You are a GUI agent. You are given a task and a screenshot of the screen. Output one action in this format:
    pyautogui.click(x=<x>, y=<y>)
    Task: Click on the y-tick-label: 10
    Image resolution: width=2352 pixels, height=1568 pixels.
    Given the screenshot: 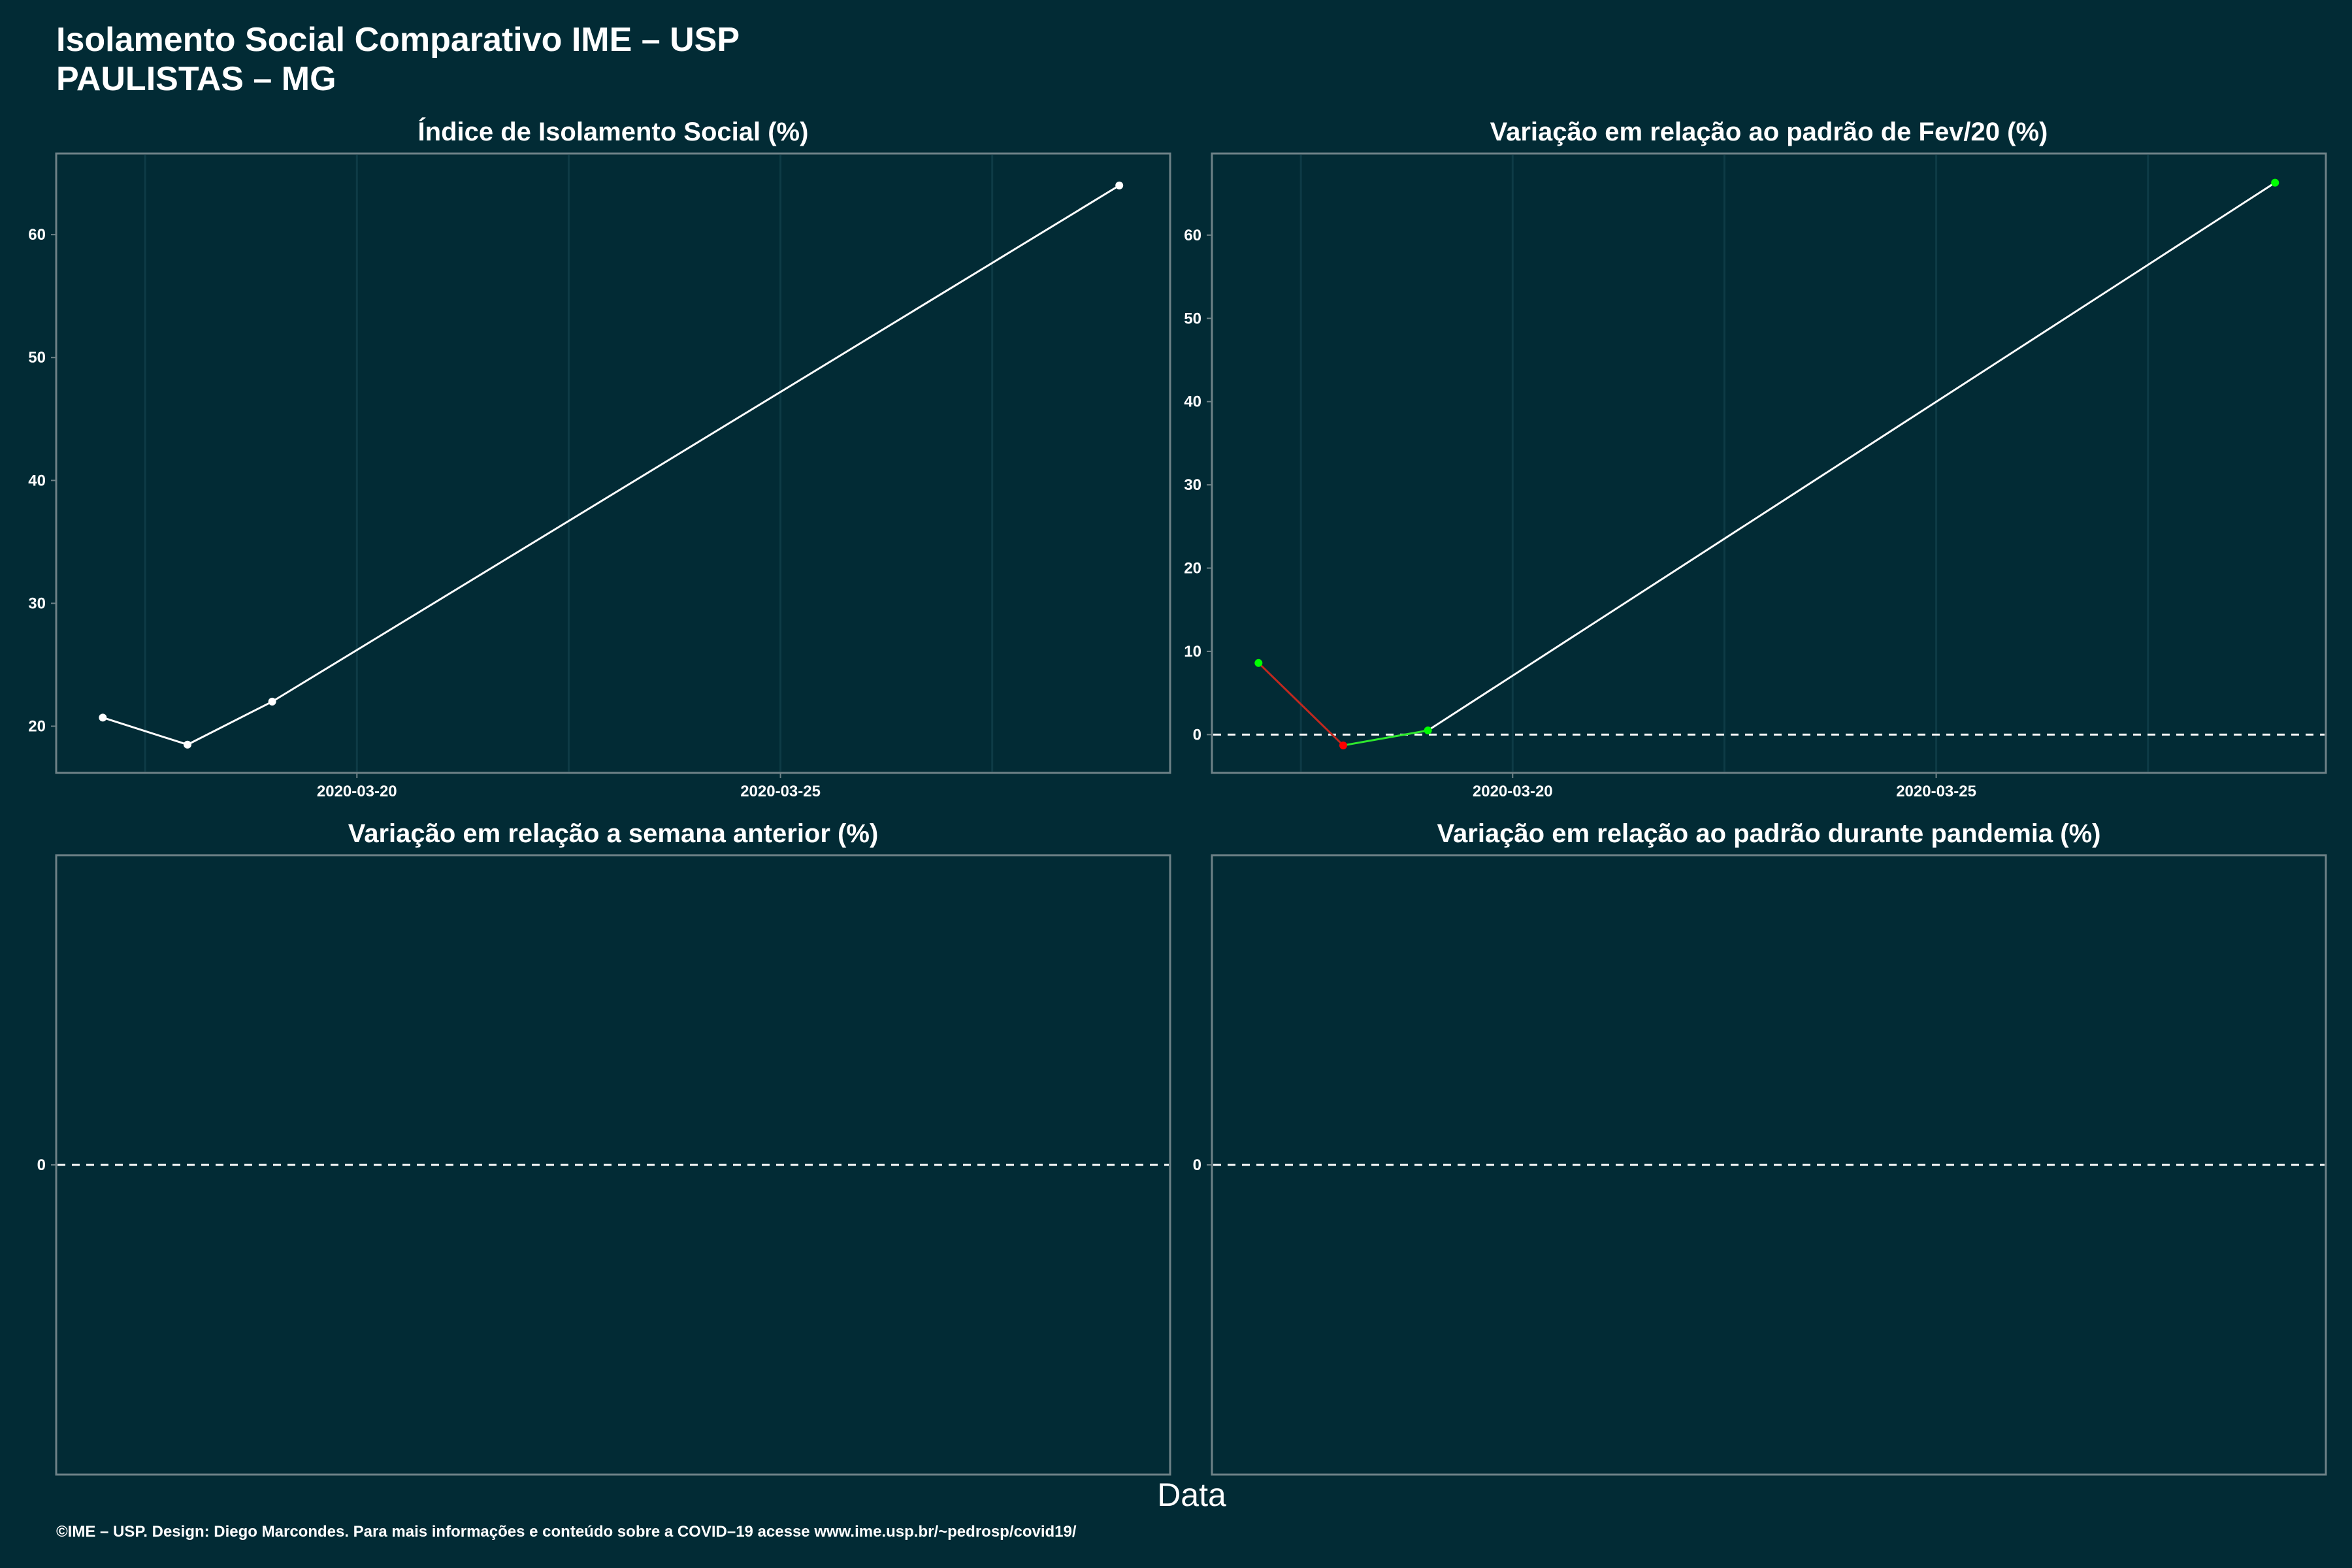 What is the action you would take?
    pyautogui.click(x=1192, y=652)
    